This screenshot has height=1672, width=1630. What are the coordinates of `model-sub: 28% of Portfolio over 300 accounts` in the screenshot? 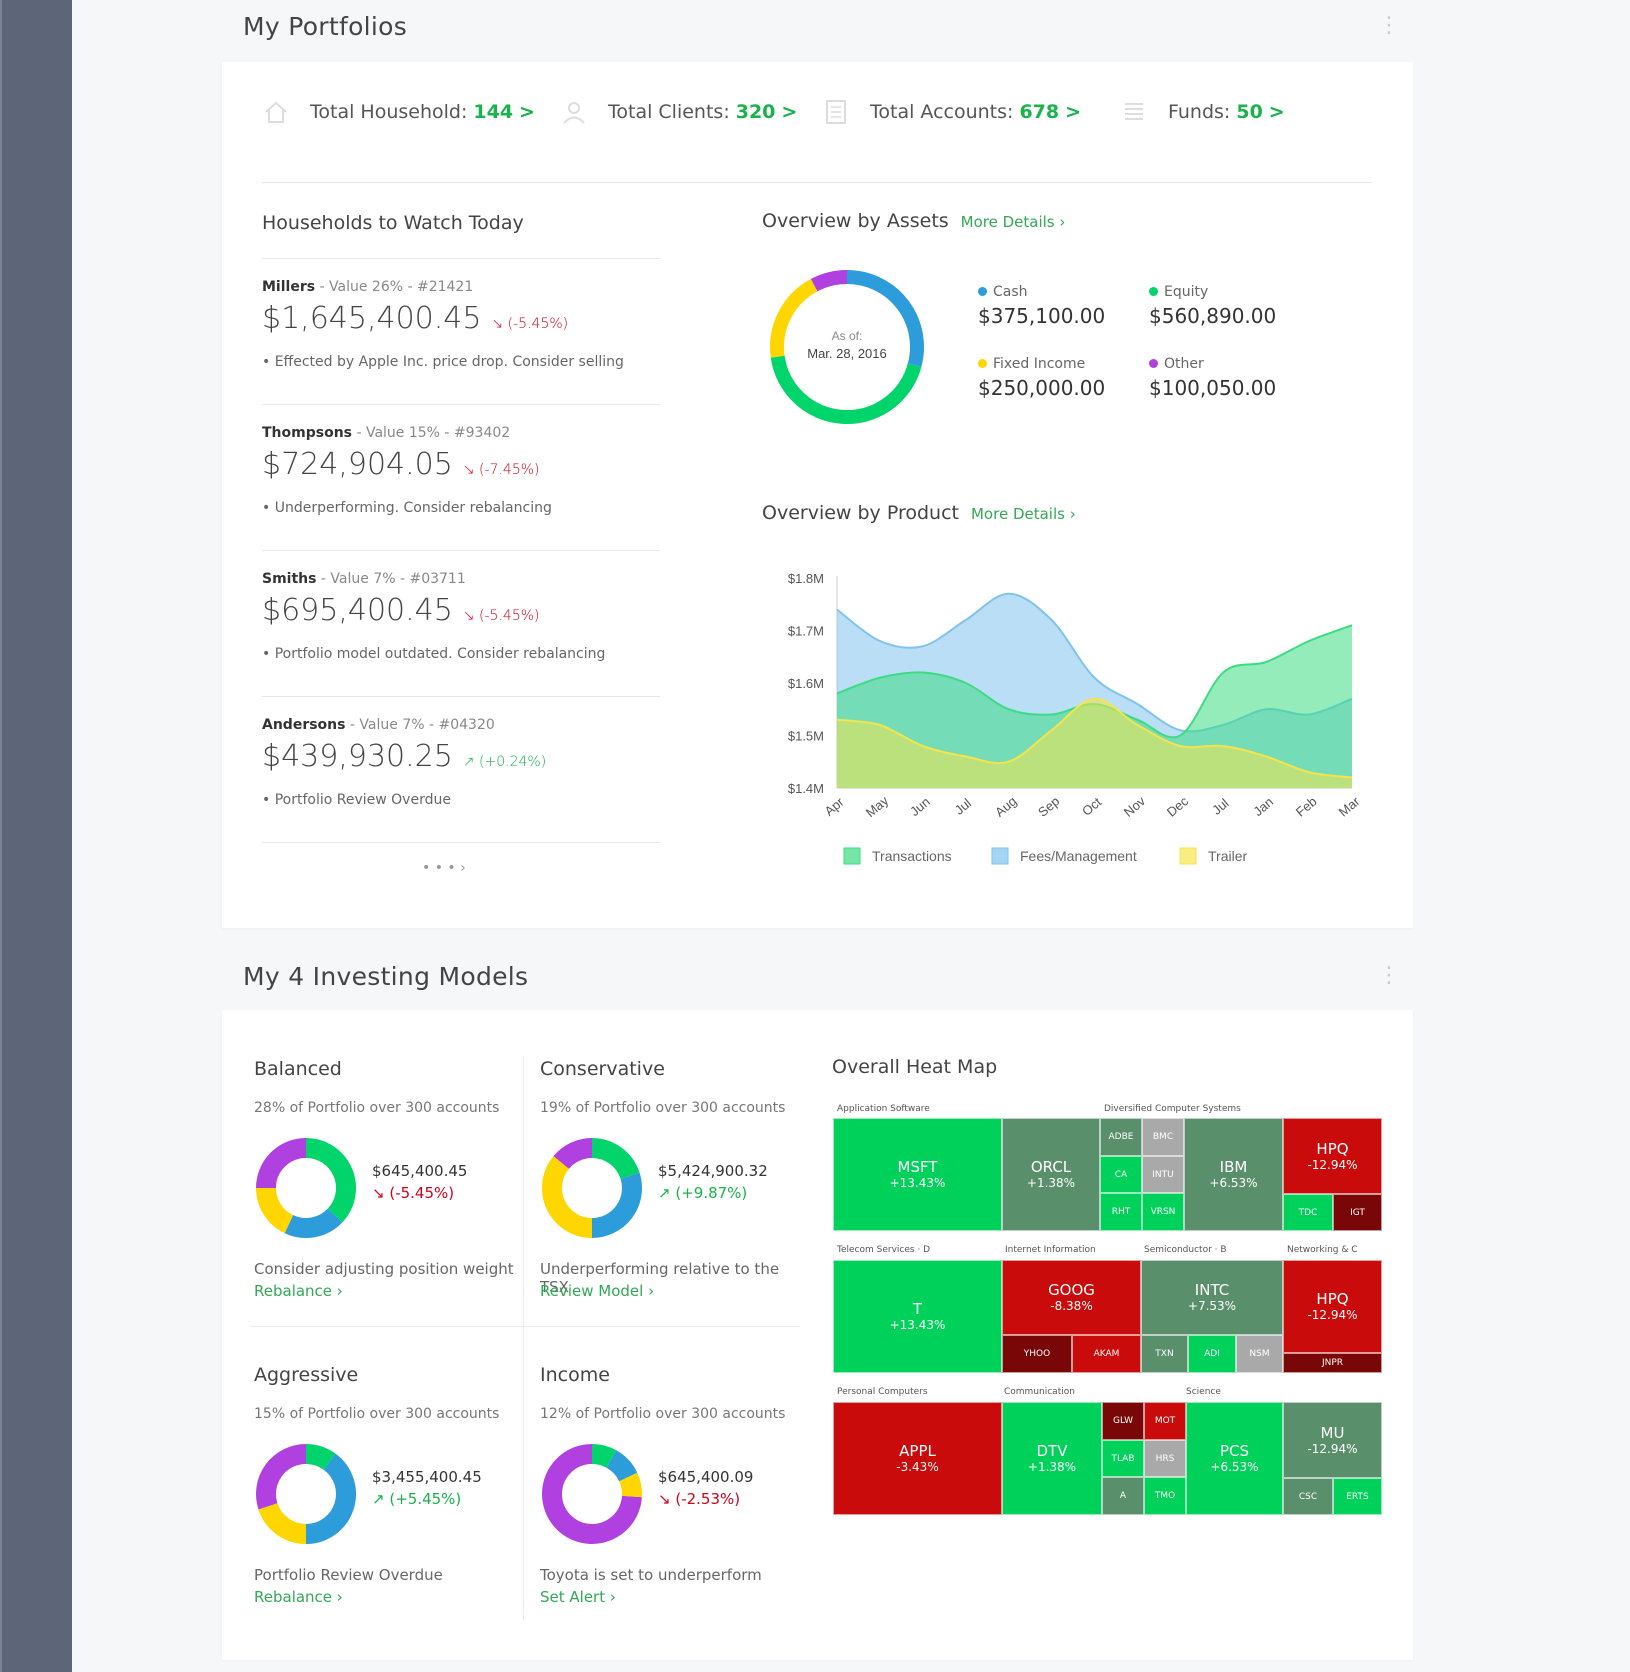 It's located at (377, 1108).